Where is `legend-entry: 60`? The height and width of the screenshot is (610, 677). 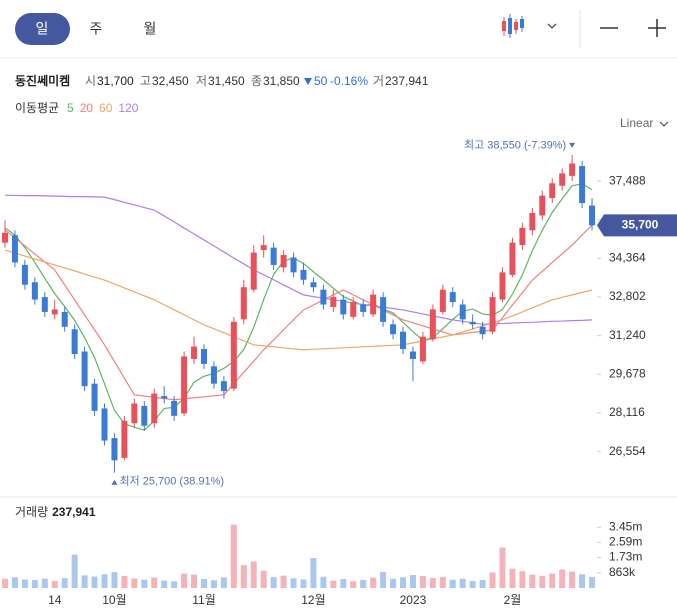
legend-entry: 60 is located at coordinates (106, 108).